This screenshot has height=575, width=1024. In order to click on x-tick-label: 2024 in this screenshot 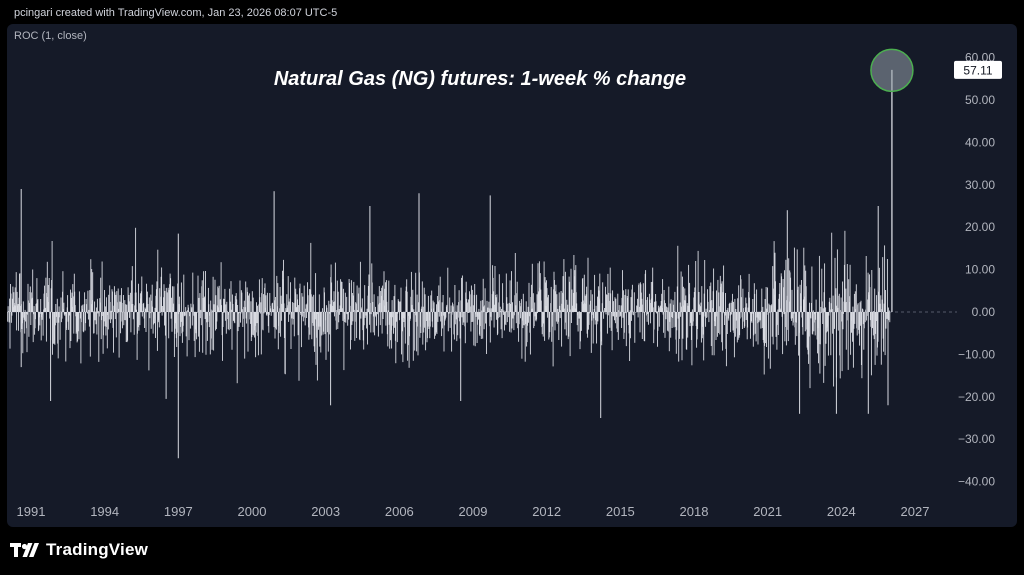, I will do `click(841, 511)`.